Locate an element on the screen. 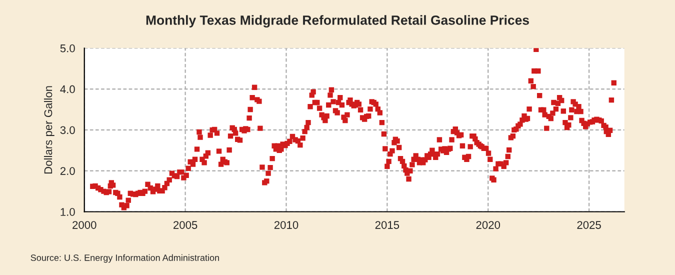  x-tick-label: 2015 is located at coordinates (387, 225).